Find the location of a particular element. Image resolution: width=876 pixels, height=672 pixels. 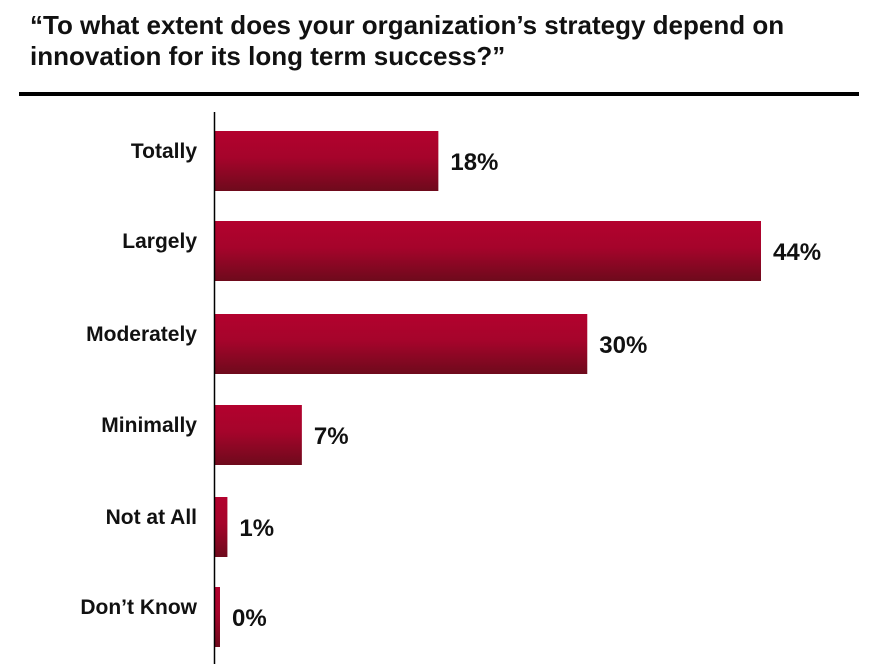

category-label-largely: Largely is located at coordinates (159, 241).